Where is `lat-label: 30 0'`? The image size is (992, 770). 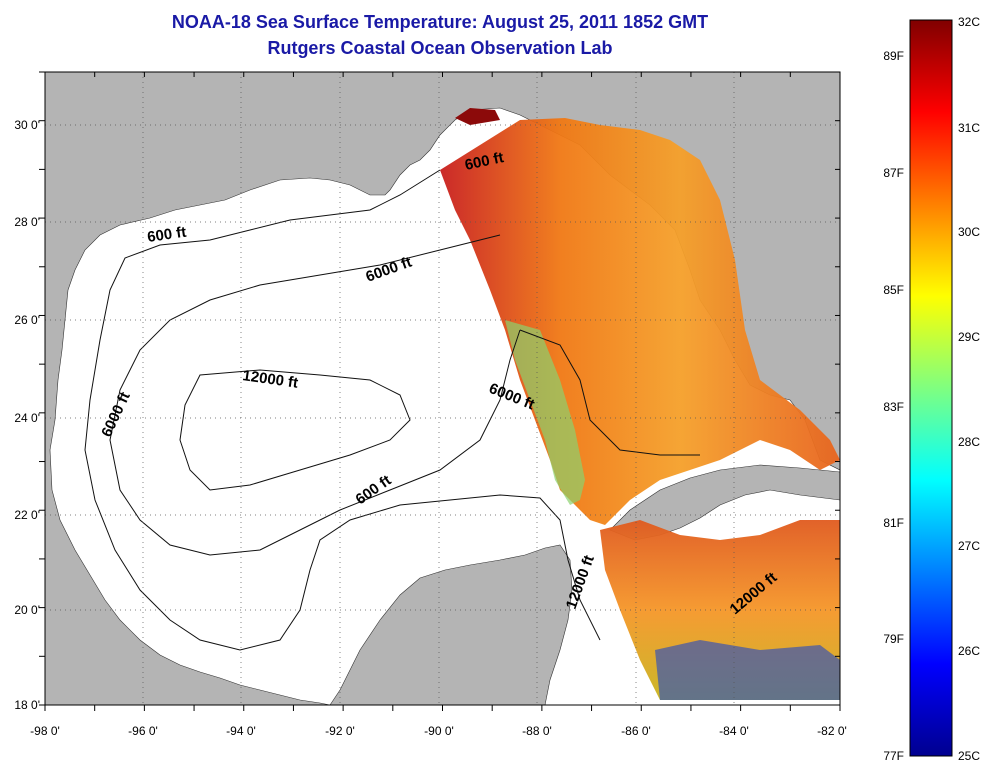
lat-label: 30 0' is located at coordinates (27, 125).